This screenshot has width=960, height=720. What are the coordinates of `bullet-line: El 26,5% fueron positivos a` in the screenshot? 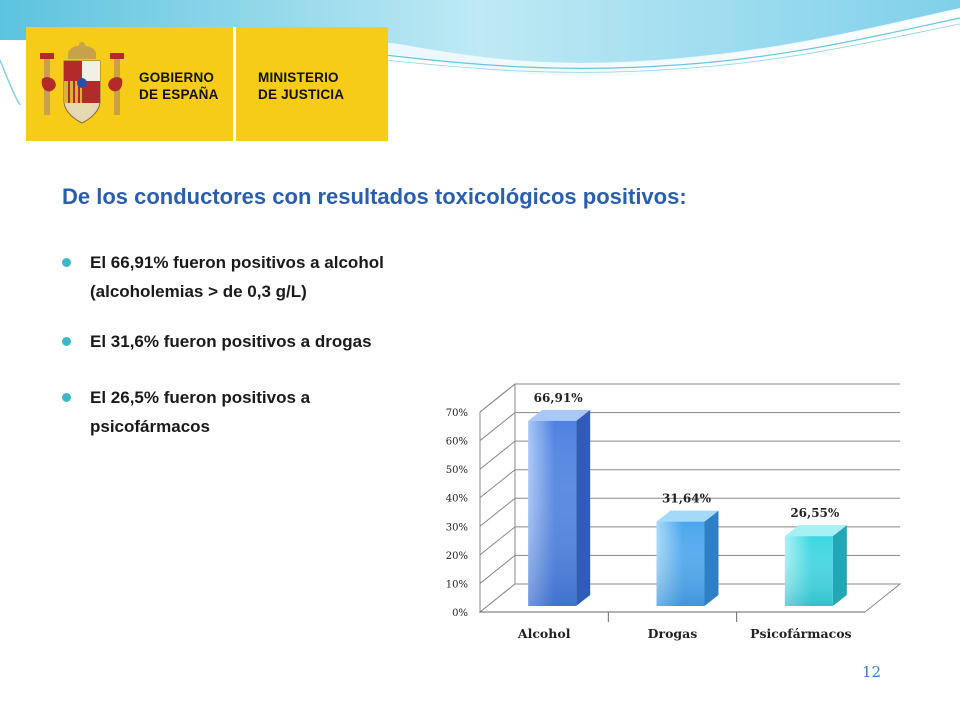 It's located at (200, 397).